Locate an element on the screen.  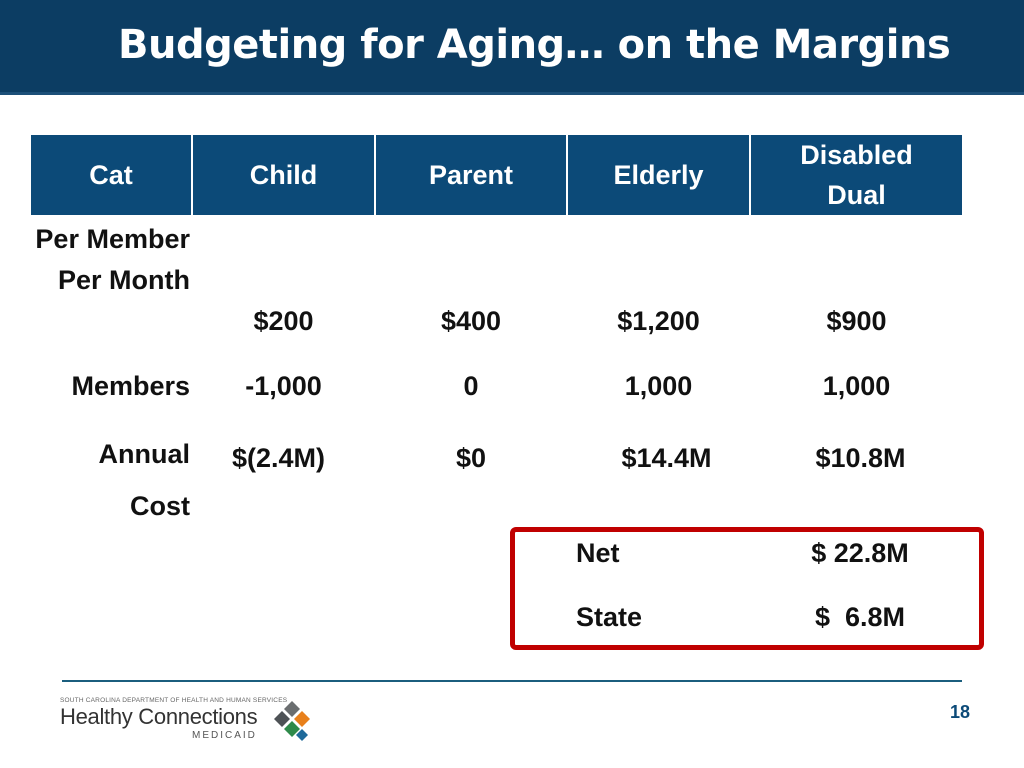
table-cell: $14.4M is located at coordinates (666, 458).